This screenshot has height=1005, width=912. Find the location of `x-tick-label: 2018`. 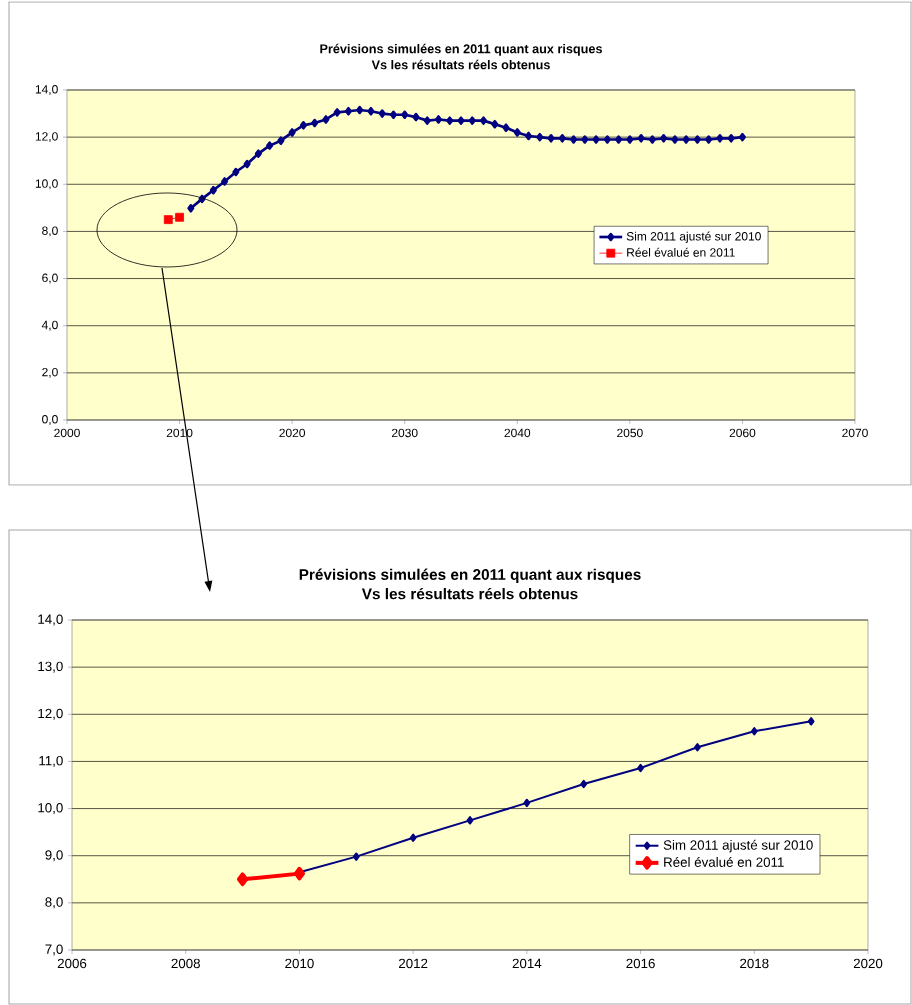

x-tick-label: 2018 is located at coordinates (754, 963).